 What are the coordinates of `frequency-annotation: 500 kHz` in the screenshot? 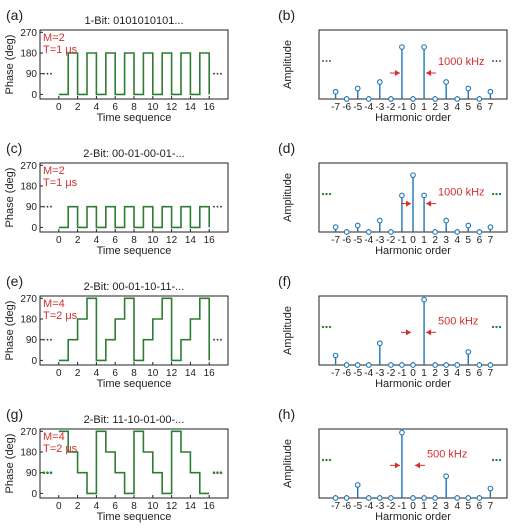 It's located at (447, 454).